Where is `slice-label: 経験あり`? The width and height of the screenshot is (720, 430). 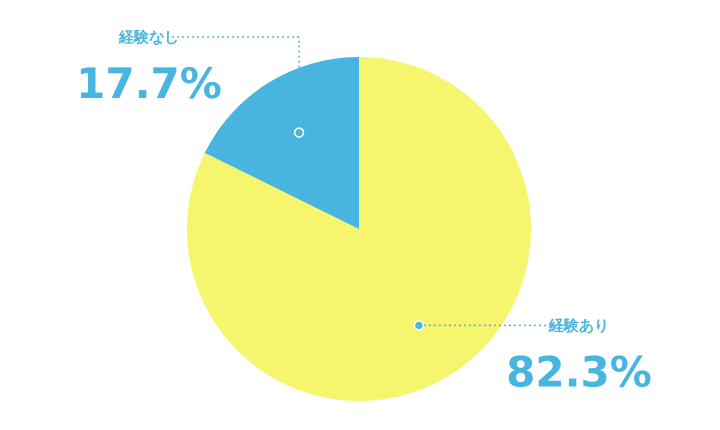 slice-label: 経験あり is located at coordinates (578, 325).